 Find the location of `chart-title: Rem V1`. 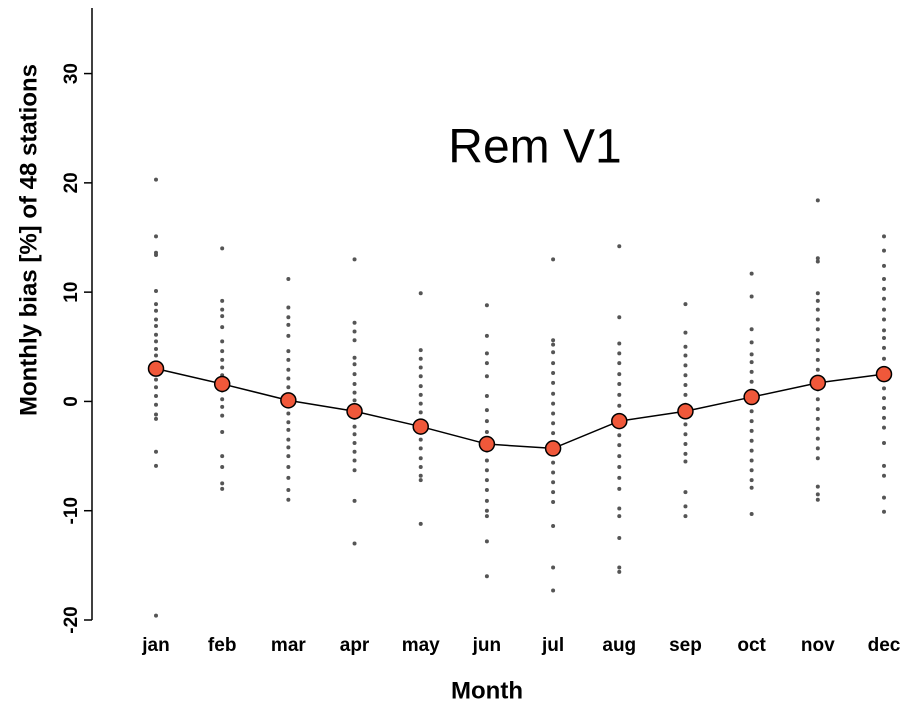

chart-title: Rem V1 is located at coordinates (534, 147).